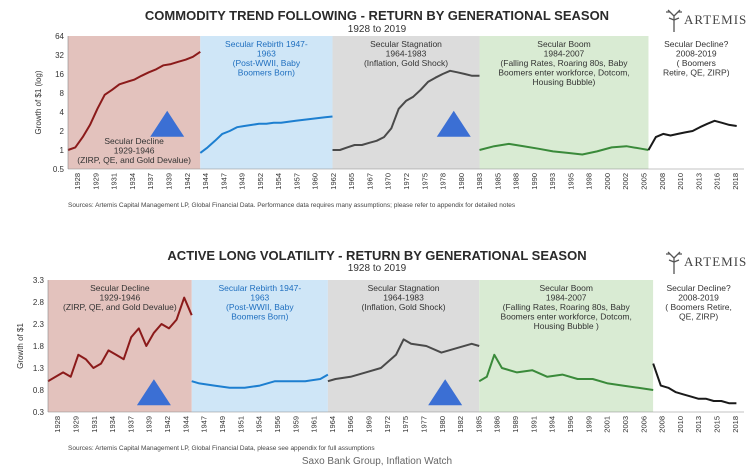 This screenshot has height=467, width=754. What do you see at coordinates (240, 424) in the screenshot?
I see `x-tick-label: 1951` at bounding box center [240, 424].